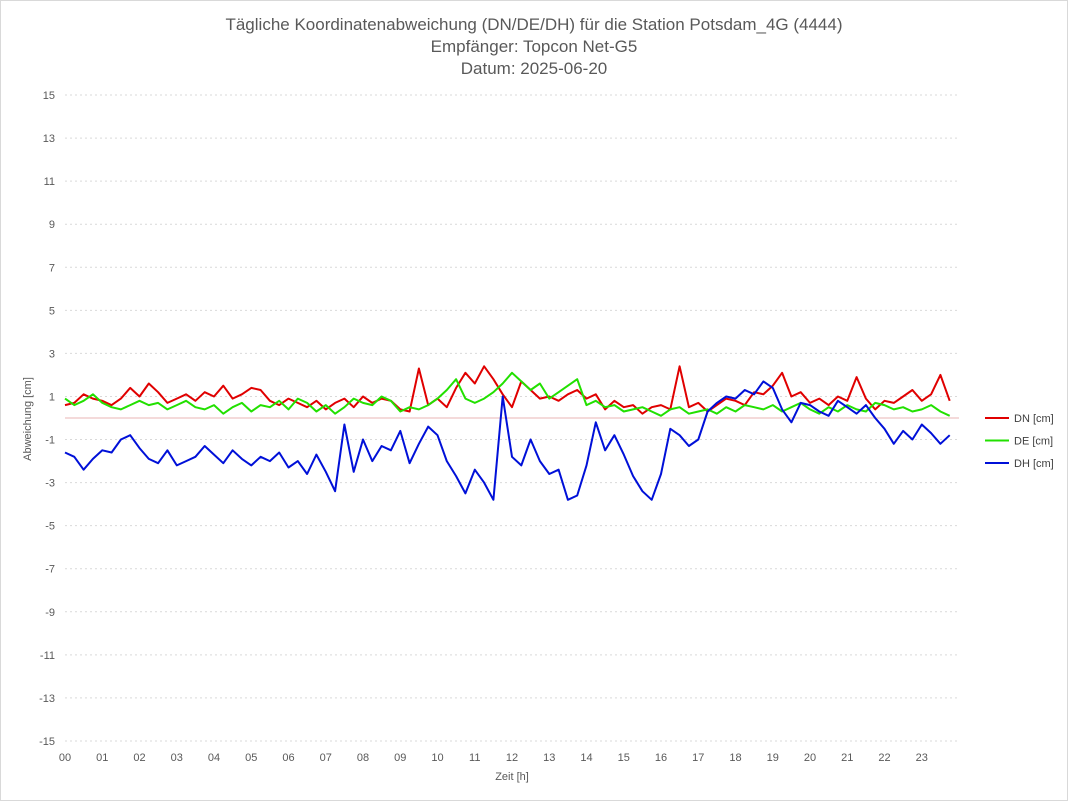 The width and height of the screenshot is (1068, 805). I want to click on y-tick-label: -3, so click(50, 484).